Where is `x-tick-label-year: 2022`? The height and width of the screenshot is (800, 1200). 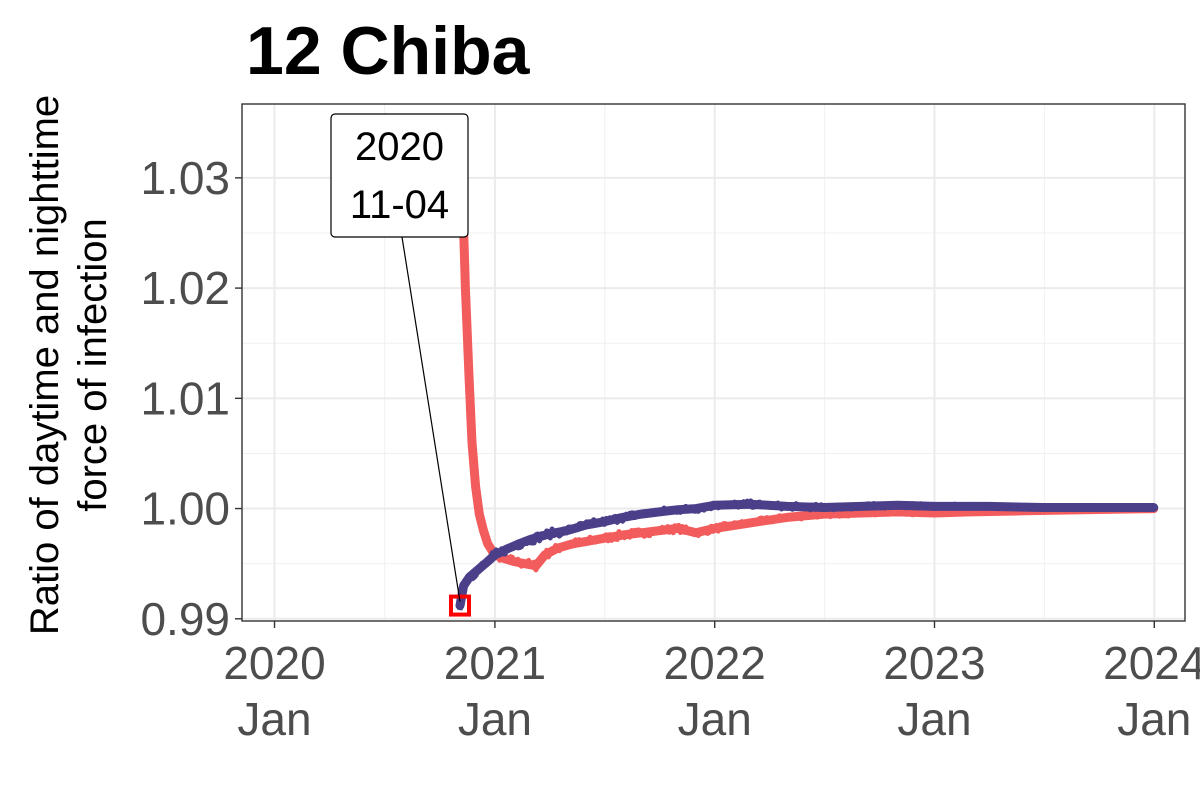 x-tick-label-year: 2022 is located at coordinates (715, 663).